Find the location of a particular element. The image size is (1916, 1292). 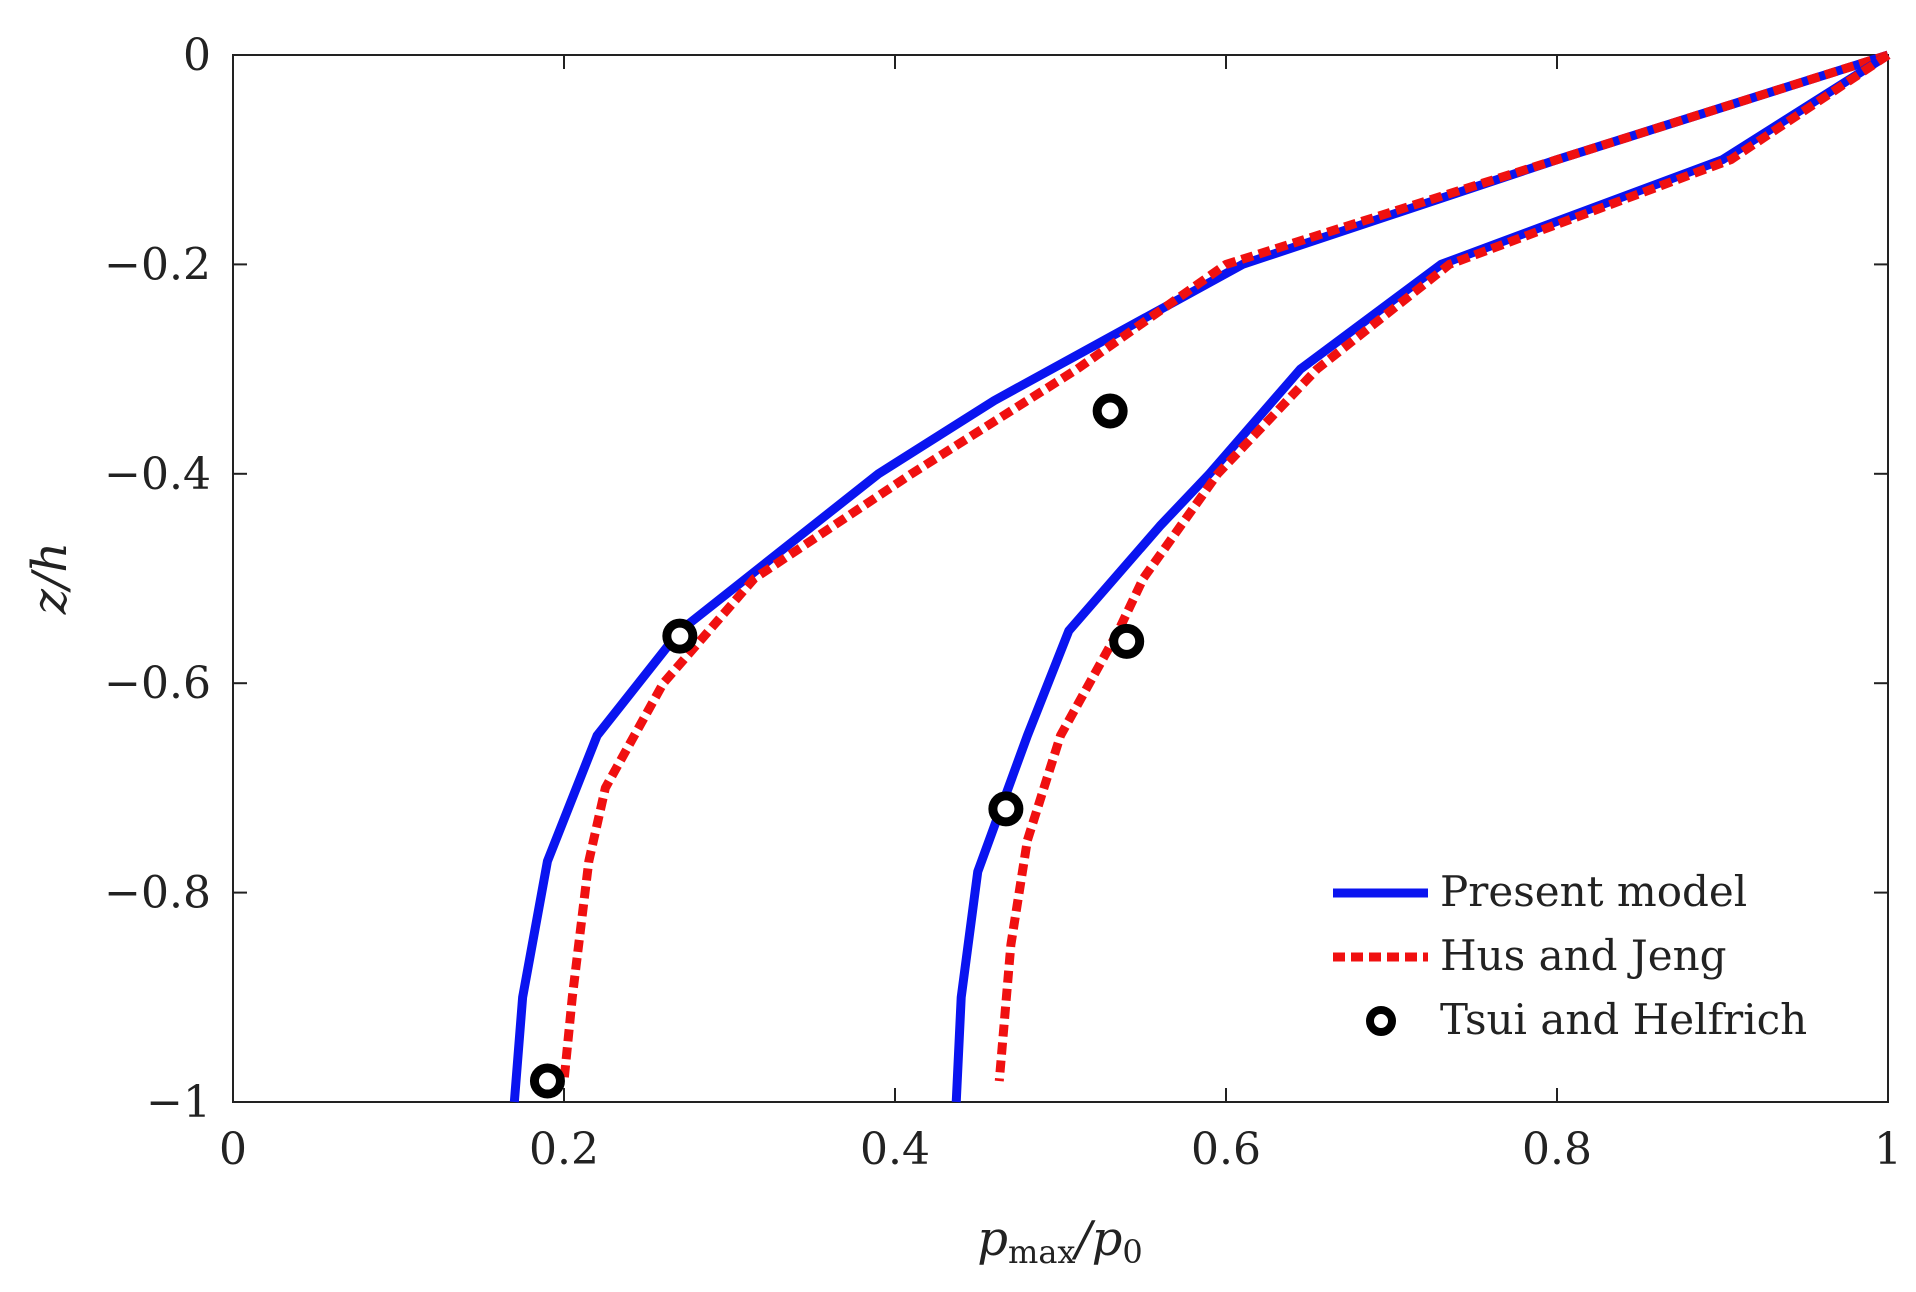

legend-label-hus: Hus and Jeng is located at coordinates (1583, 955).